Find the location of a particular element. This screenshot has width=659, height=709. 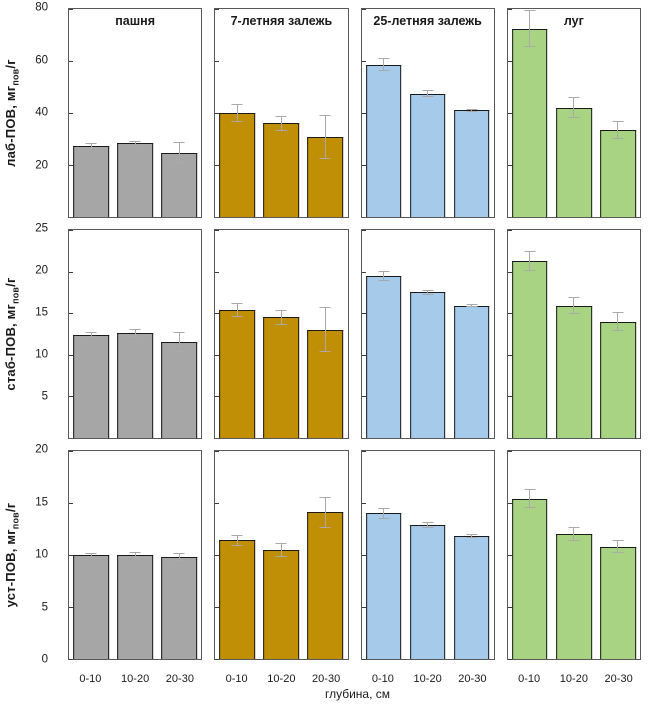

y-tick-label: 20 is located at coordinates (41, 270).